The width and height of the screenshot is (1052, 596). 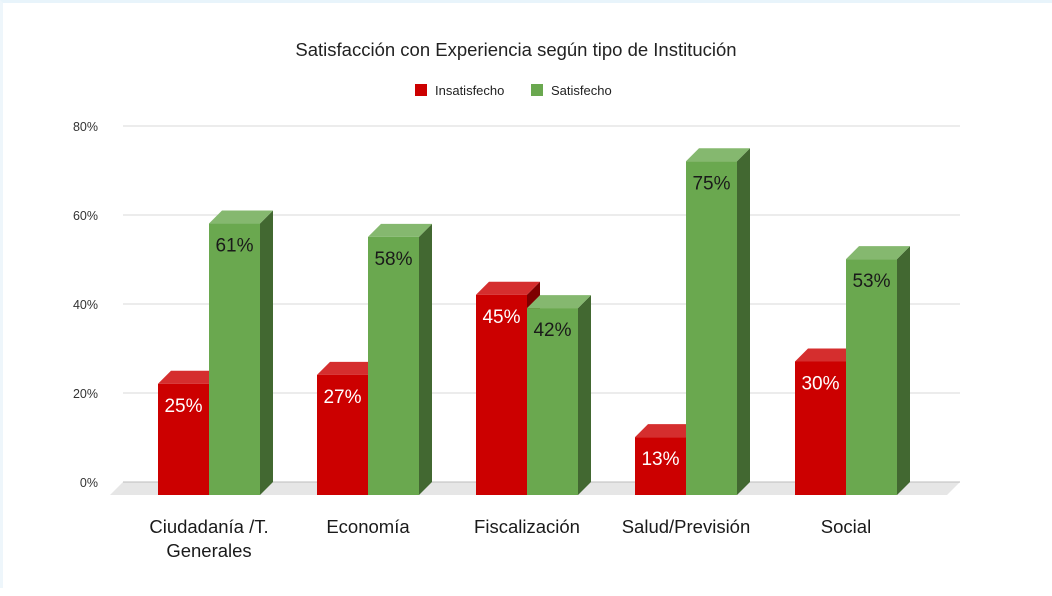 I want to click on bar-satisfecho-economia: 58%, so click(x=400, y=359).